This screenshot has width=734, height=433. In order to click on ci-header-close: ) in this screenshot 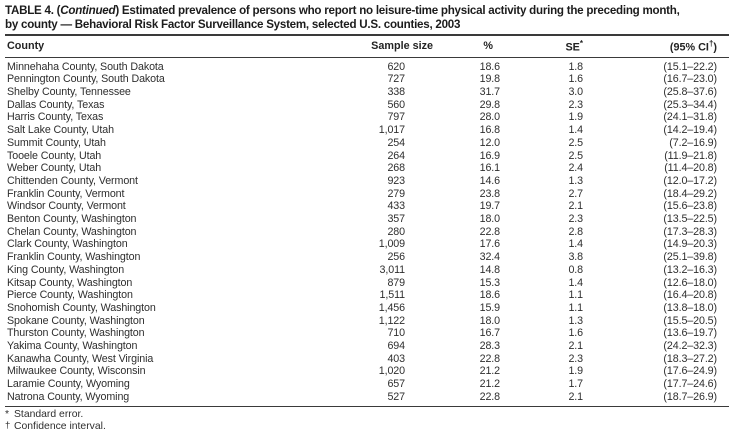, I will do `click(715, 47)`.